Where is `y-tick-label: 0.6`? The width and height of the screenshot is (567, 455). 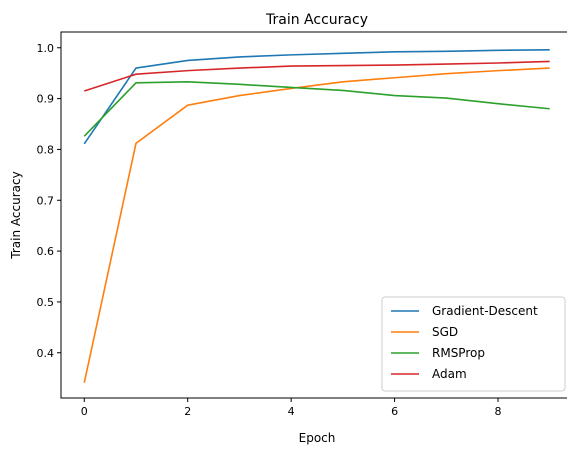
y-tick-label: 0.6 is located at coordinates (46, 251).